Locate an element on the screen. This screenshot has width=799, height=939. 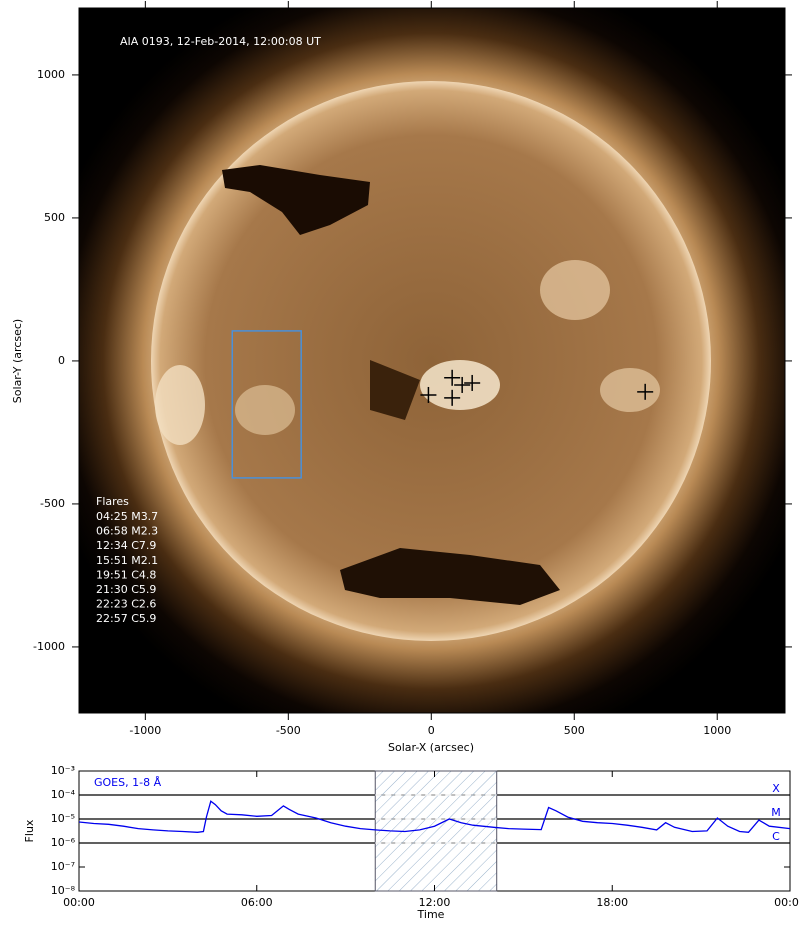
flare-entry: 12:34 C7.9 is located at coordinates (126, 545).